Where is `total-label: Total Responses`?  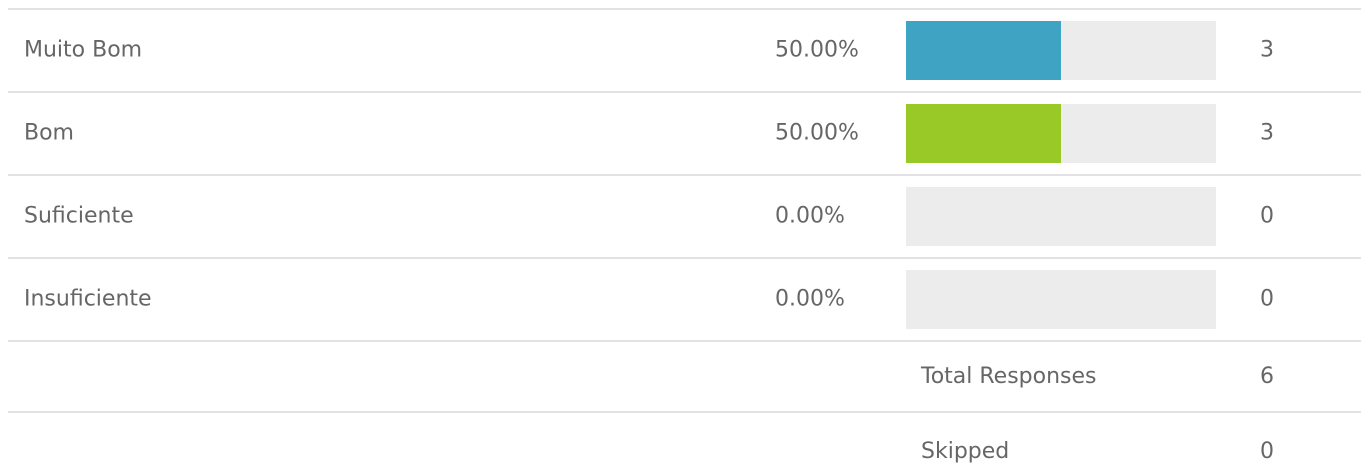
total-label: Total Responses is located at coordinates (1008, 376).